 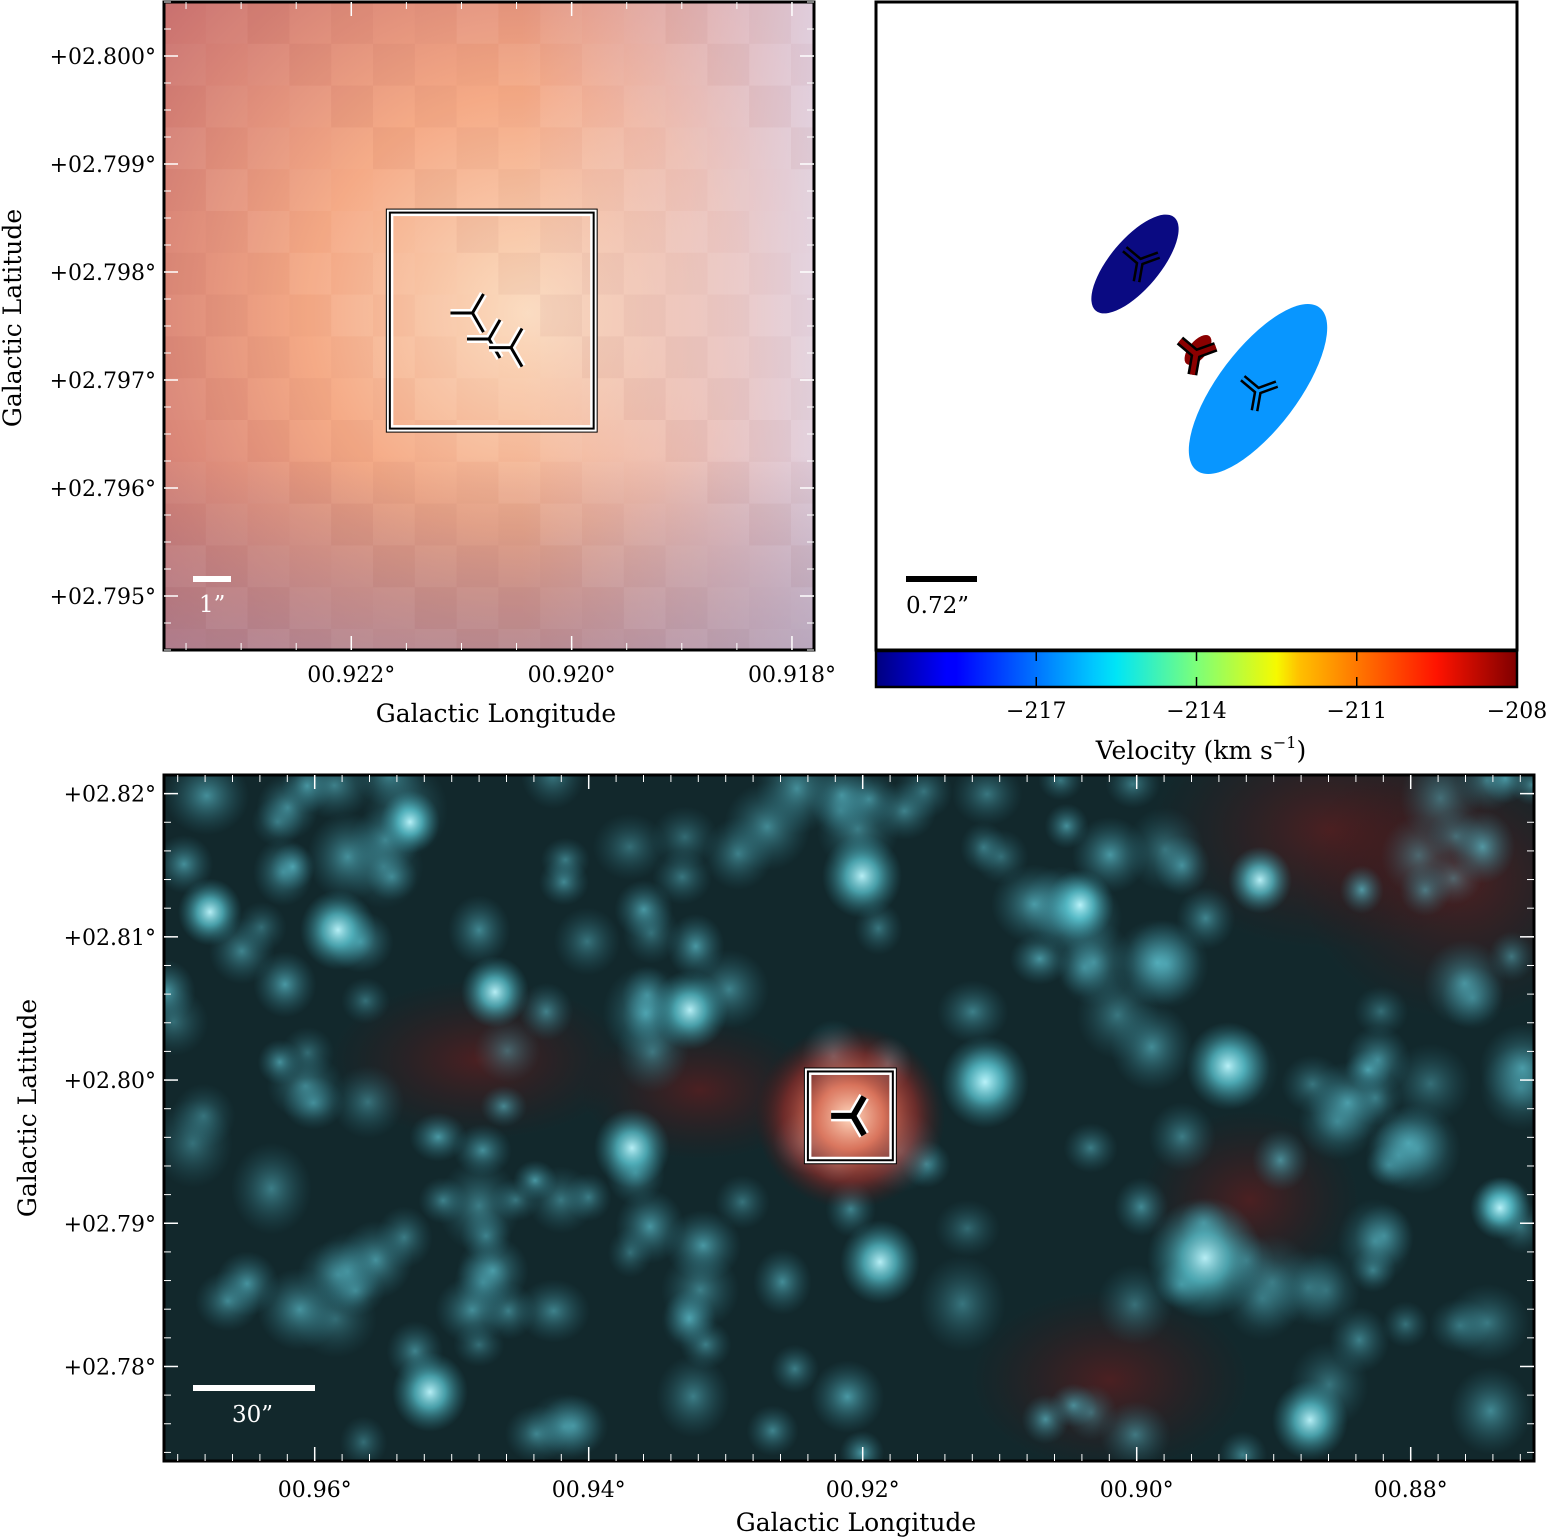 What do you see at coordinates (1137, 1490) in the screenshot?
I see `x-tick-label: 00.90°` at bounding box center [1137, 1490].